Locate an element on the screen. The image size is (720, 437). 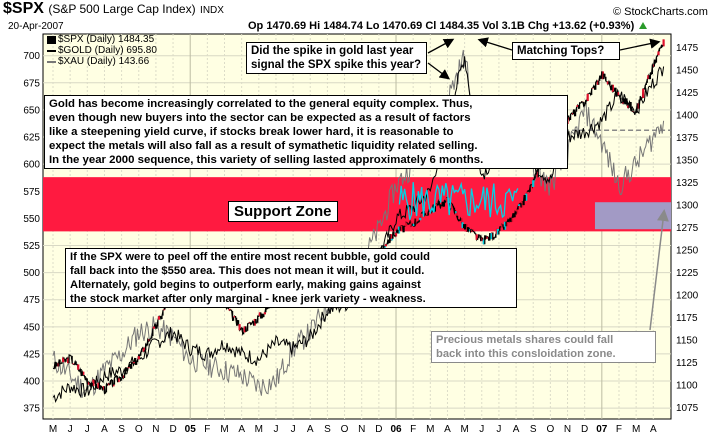
note-matching-tops: Matching Tops? is located at coordinates (566, 51).